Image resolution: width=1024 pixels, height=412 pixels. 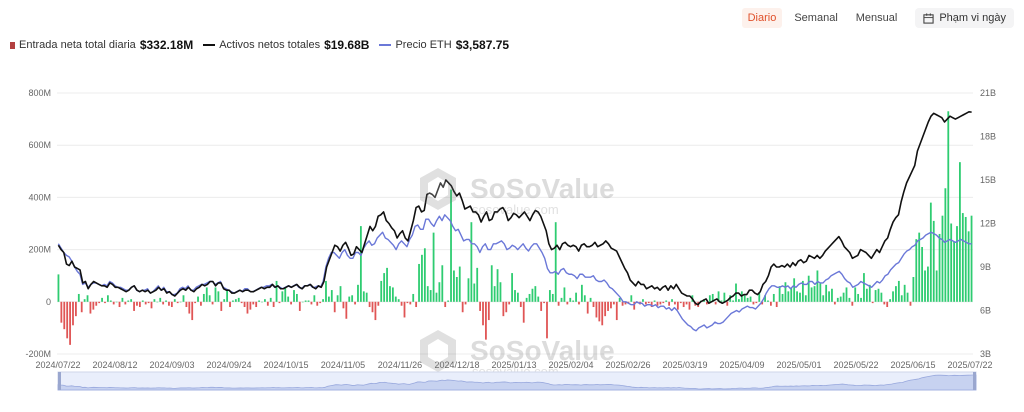 I want to click on legend-swatch-inflow, so click(x=12, y=45).